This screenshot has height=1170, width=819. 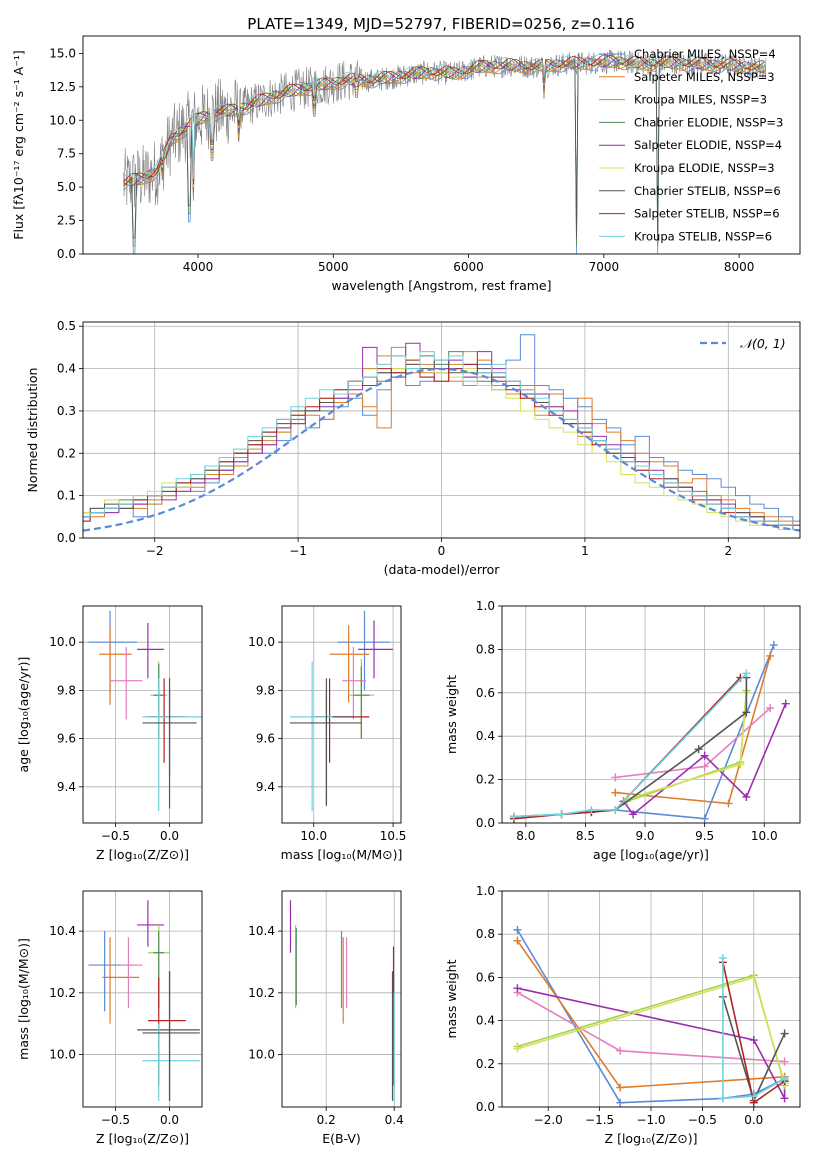 What do you see at coordinates (585, 836) in the screenshot?
I see `x-tick-label: 8.5` at bounding box center [585, 836].